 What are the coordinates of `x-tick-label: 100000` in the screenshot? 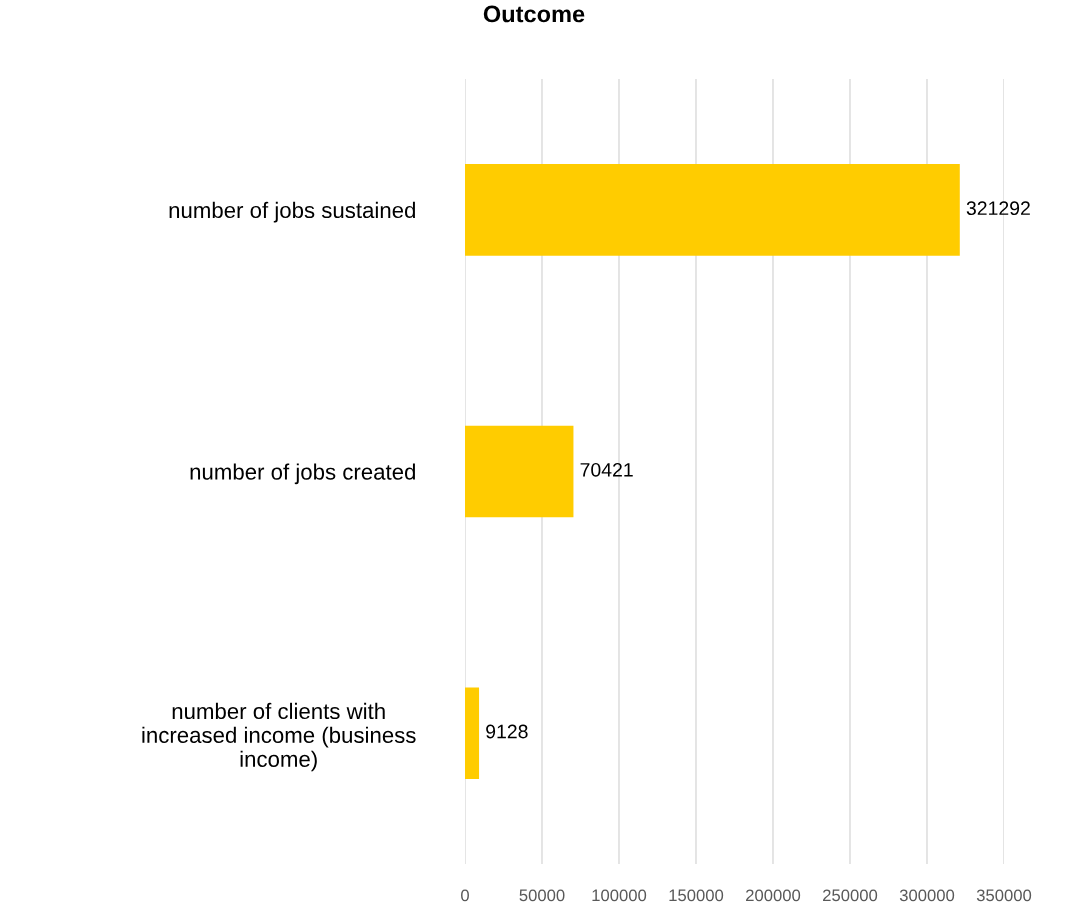 It's located at (619, 895).